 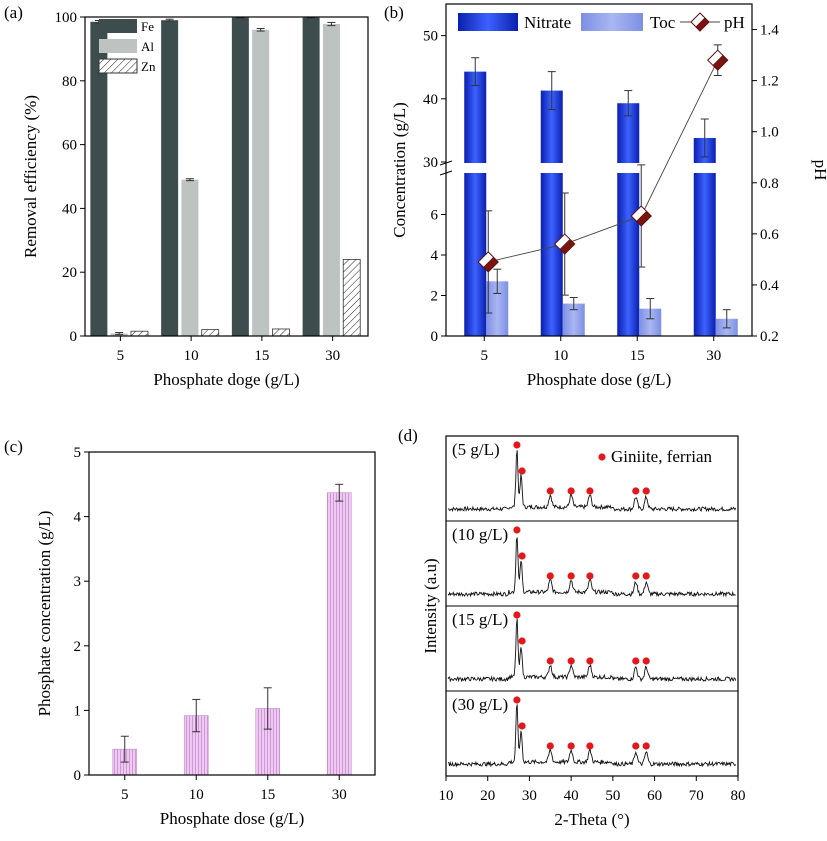 What do you see at coordinates (78, 647) in the screenshot?
I see `y-tick-label: 2` at bounding box center [78, 647].